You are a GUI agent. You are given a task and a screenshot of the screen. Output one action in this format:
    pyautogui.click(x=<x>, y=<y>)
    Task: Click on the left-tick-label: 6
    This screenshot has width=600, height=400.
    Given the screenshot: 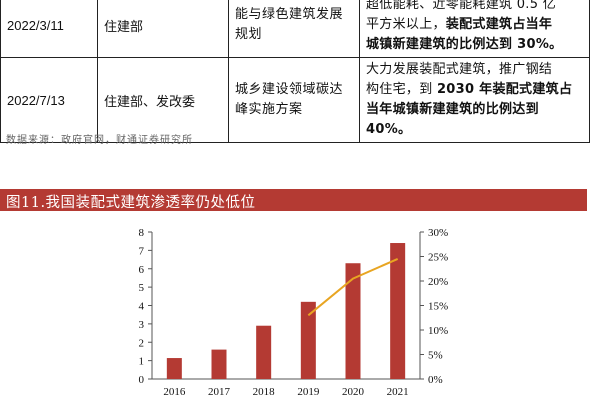 What is the action you would take?
    pyautogui.click(x=142, y=270)
    